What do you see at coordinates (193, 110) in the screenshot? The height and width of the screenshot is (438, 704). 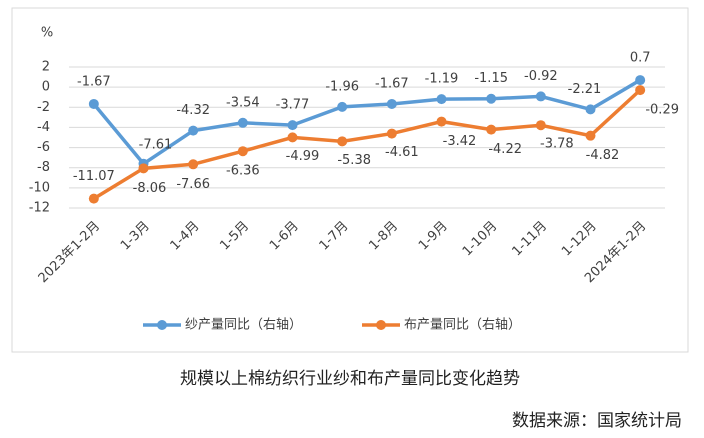 I see `data-label: -4.32` at bounding box center [193, 110].